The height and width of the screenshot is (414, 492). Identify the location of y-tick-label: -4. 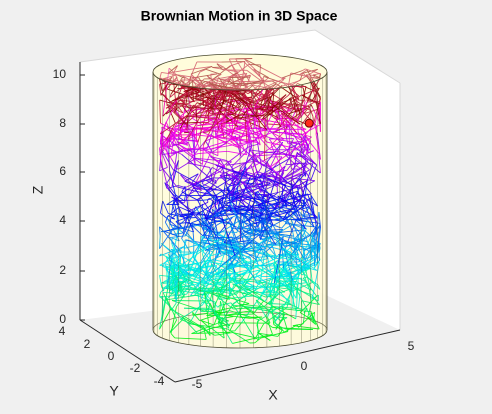
(159, 381).